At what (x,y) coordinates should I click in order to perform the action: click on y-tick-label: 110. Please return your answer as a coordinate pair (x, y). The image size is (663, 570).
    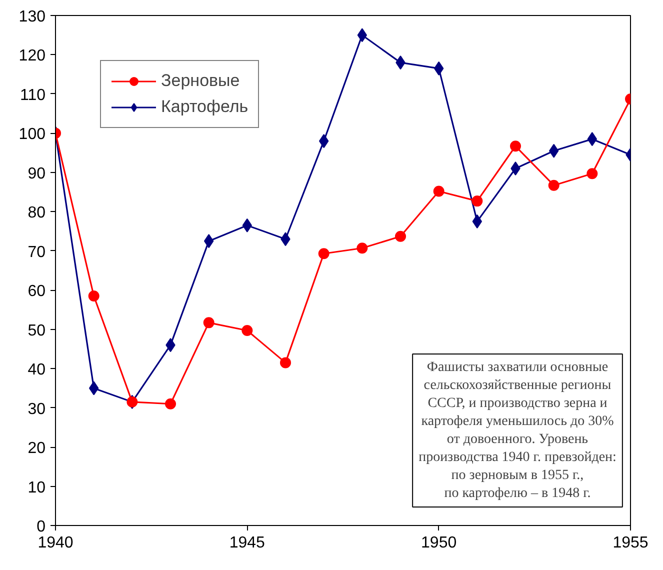
    Looking at the image, I should click on (33, 95).